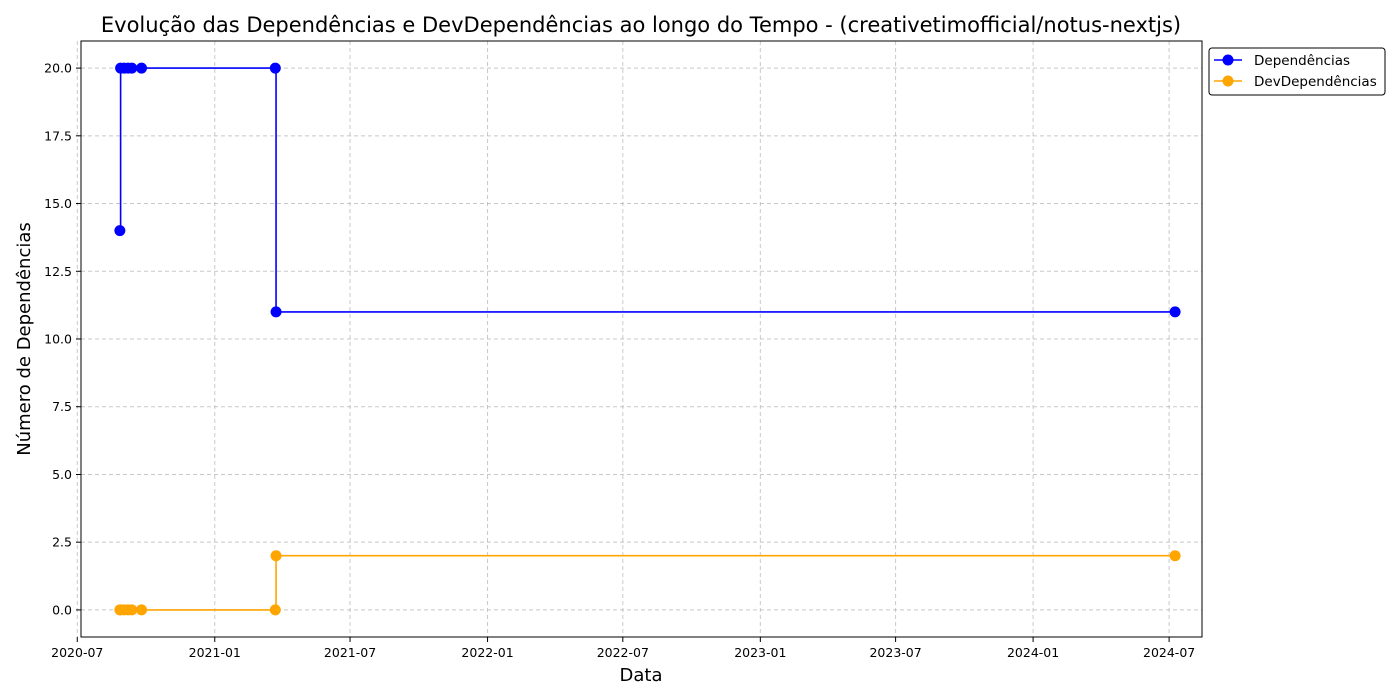 This screenshot has width=1400, height=700. I want to click on y-tick-label: 20.0, so click(58, 68).